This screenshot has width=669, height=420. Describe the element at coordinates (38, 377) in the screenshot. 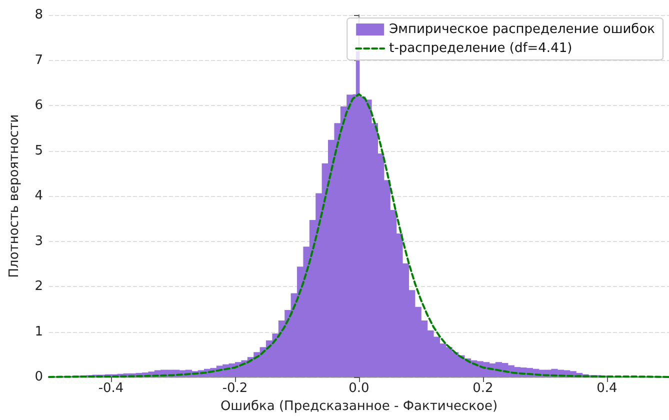

I see `y-tick-label: 0` at that location.